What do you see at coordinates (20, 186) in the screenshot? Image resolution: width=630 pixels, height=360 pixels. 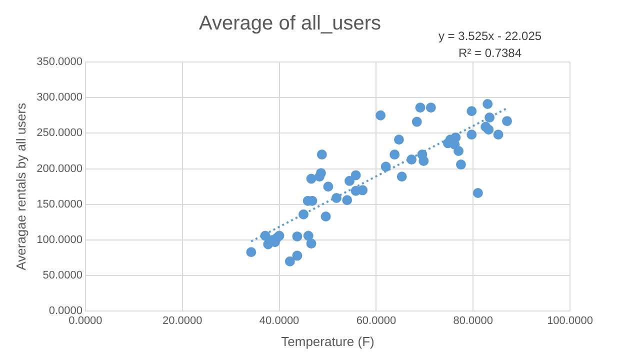 I see `y-axis-title: Averagae rentals by all users` at bounding box center [20, 186].